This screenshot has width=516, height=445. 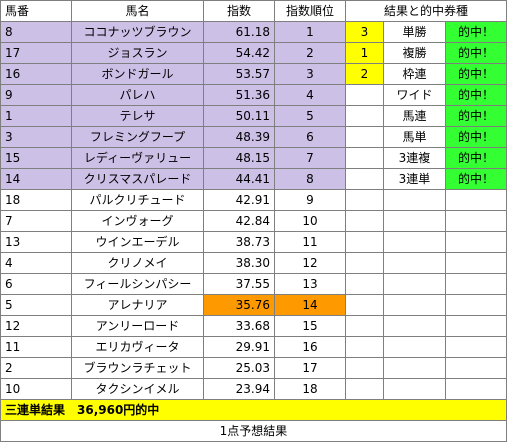 What do you see at coordinates (36, 179) in the screenshot?
I see `cell-no: 14` at bounding box center [36, 179].